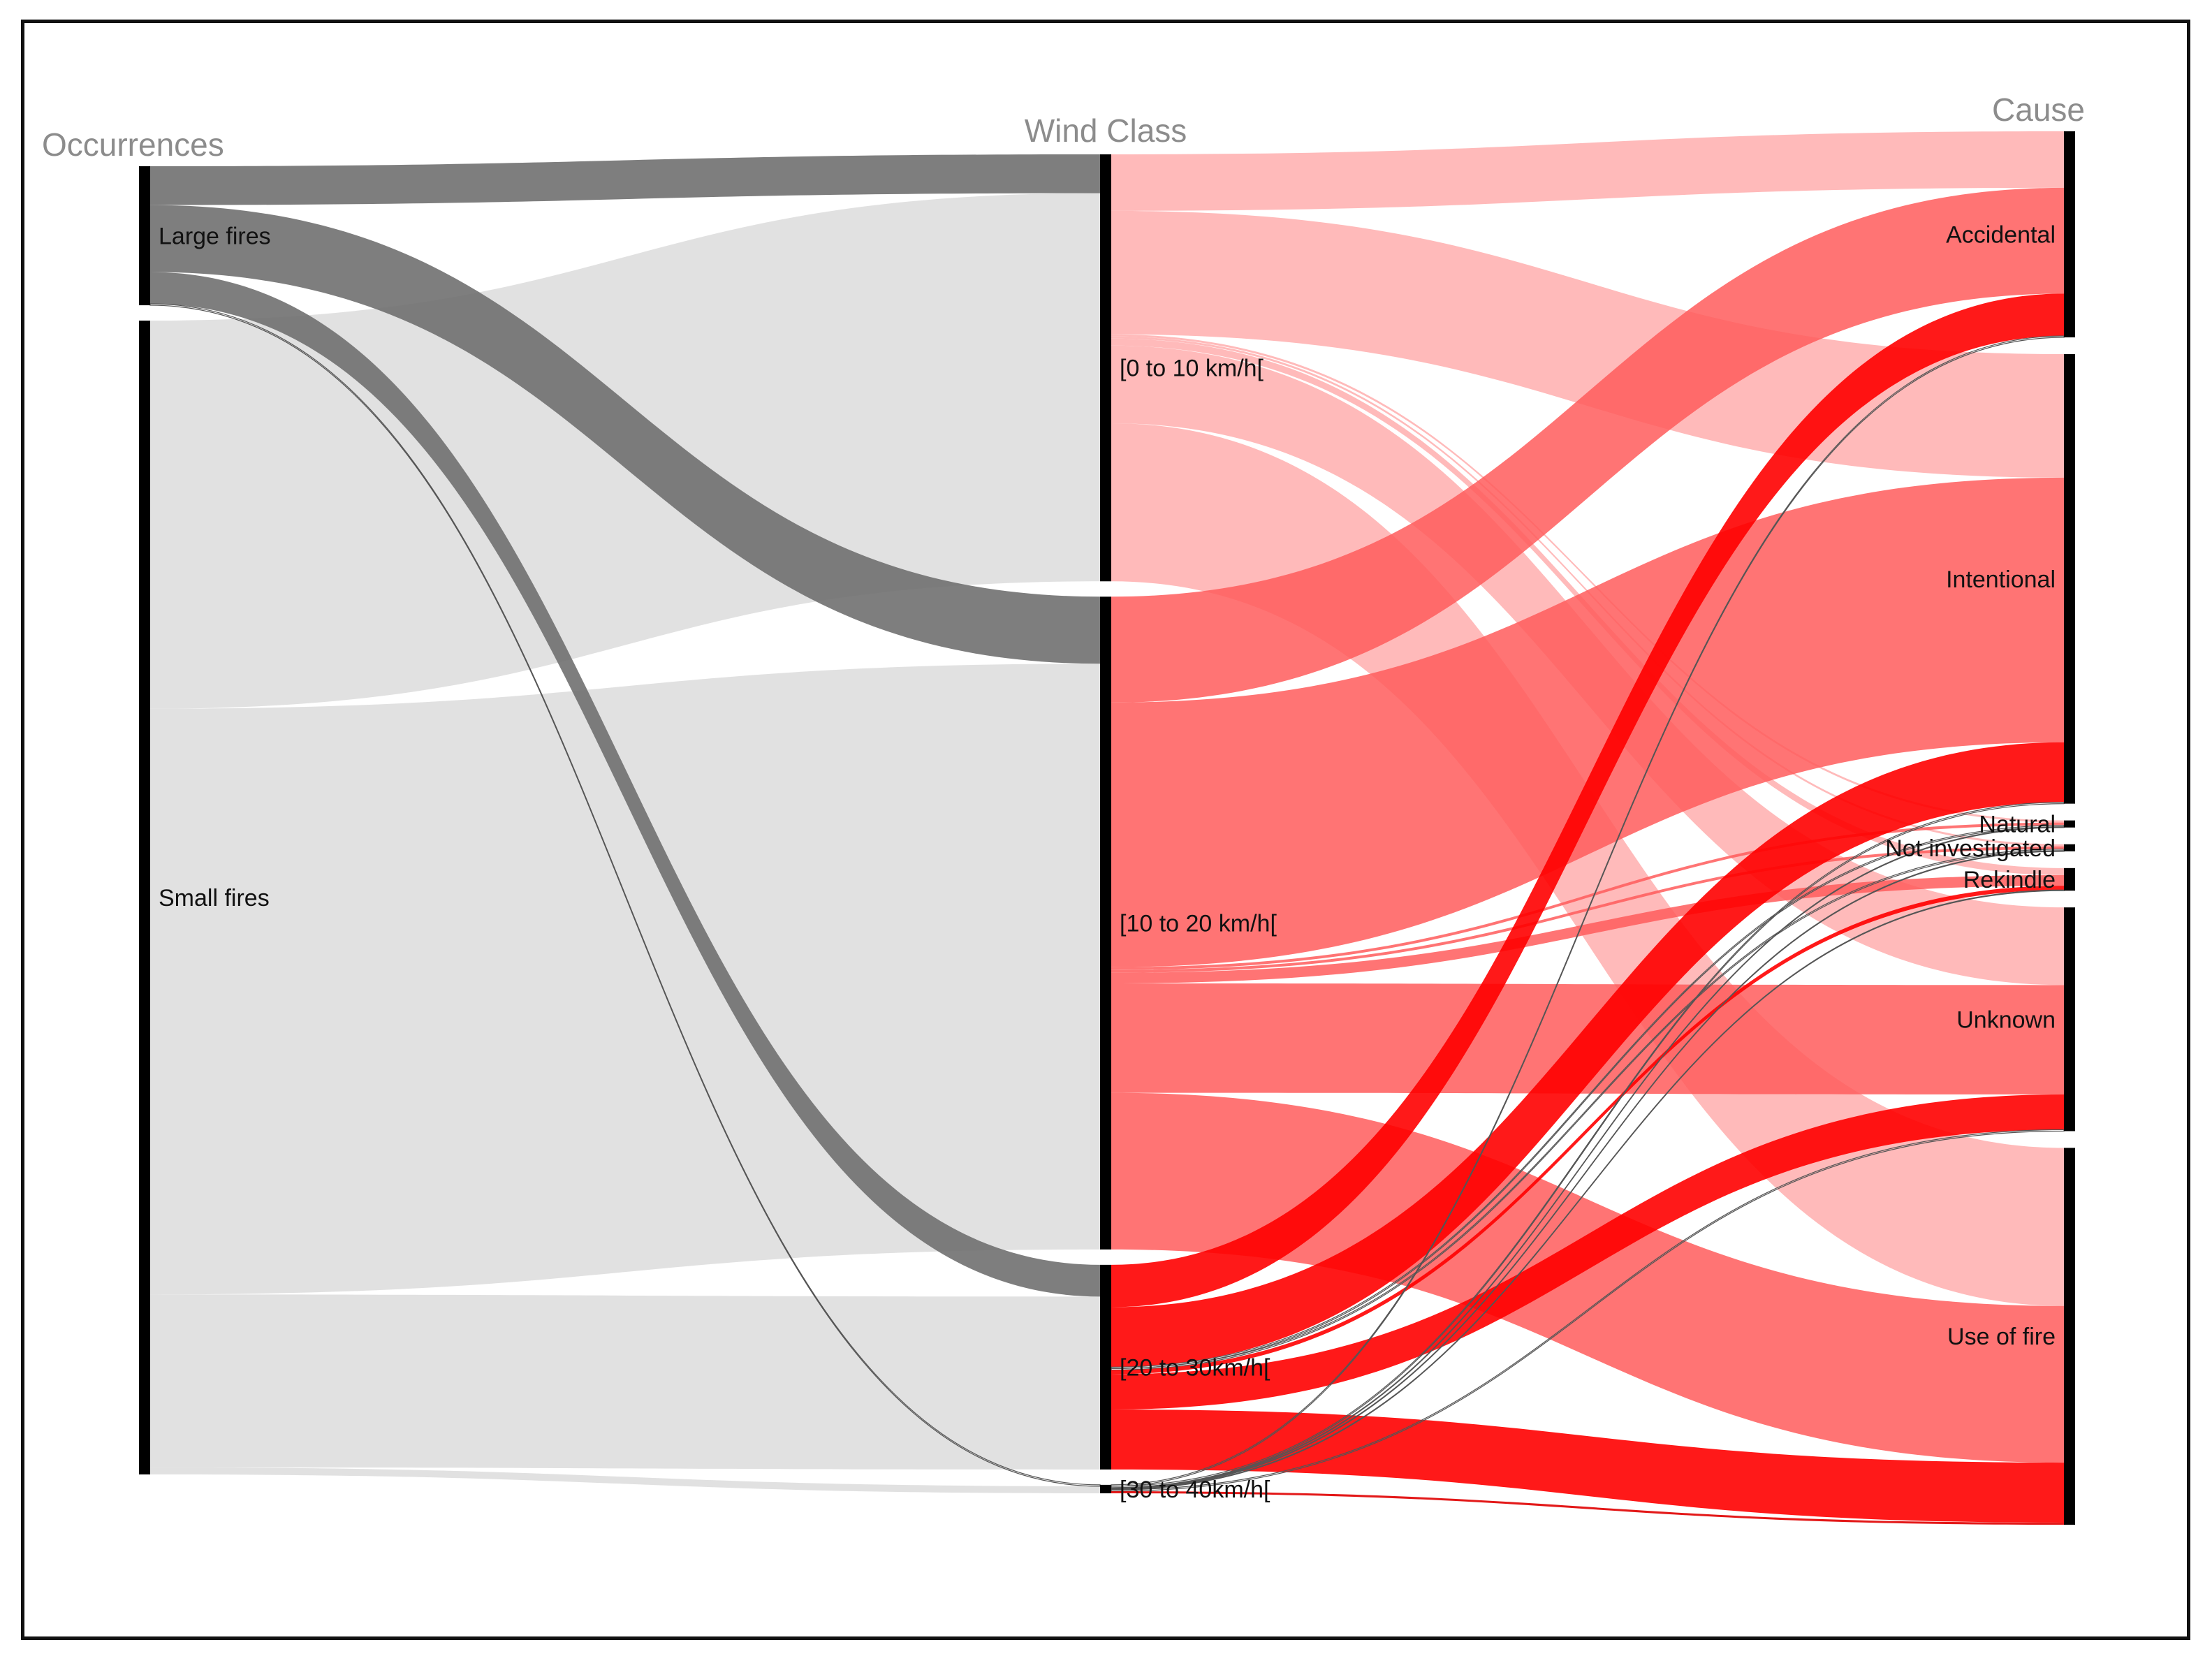 This screenshot has height=1677, width=2212. I want to click on node-w3, so click(1106, 1488).